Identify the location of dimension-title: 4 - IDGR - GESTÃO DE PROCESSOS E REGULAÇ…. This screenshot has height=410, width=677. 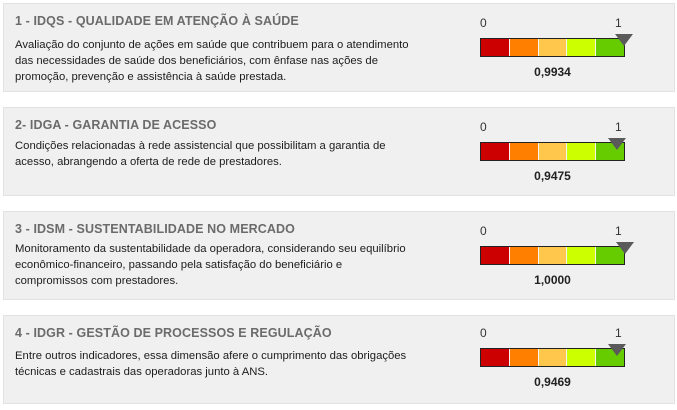
(173, 333).